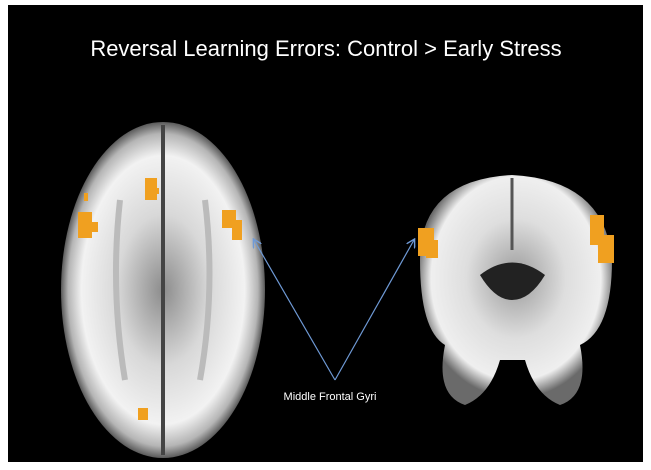  What do you see at coordinates (516, 290) in the screenshot?
I see `coronal-brain-image` at bounding box center [516, 290].